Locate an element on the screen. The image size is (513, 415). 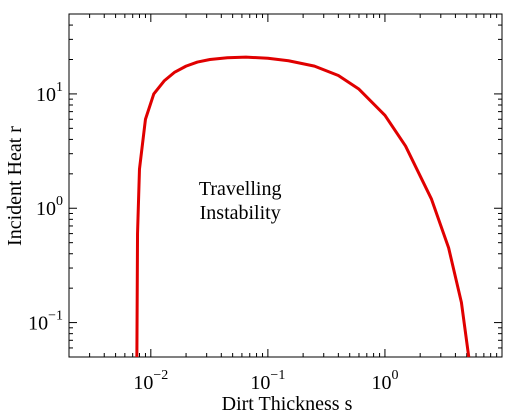
x-tick-label: 10⁻¹ is located at coordinates (267, 381).